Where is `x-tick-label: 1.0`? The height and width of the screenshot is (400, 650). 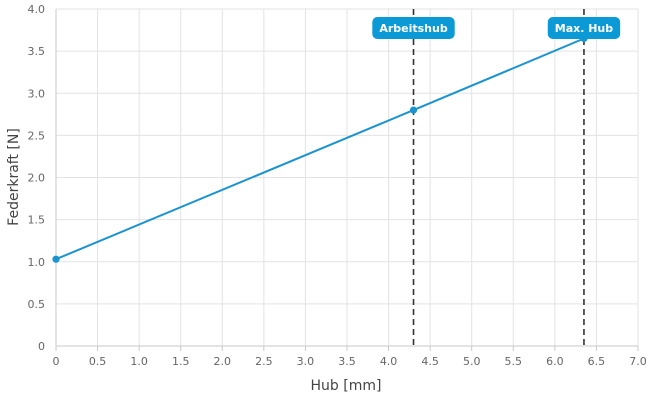 x-tick-label: 1.0 is located at coordinates (139, 361).